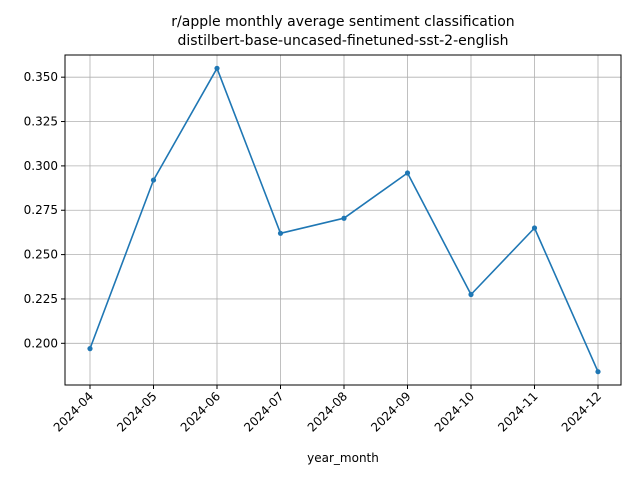  What do you see at coordinates (200, 411) in the screenshot?
I see `x-tick-label: 2024-06` at bounding box center [200, 411].